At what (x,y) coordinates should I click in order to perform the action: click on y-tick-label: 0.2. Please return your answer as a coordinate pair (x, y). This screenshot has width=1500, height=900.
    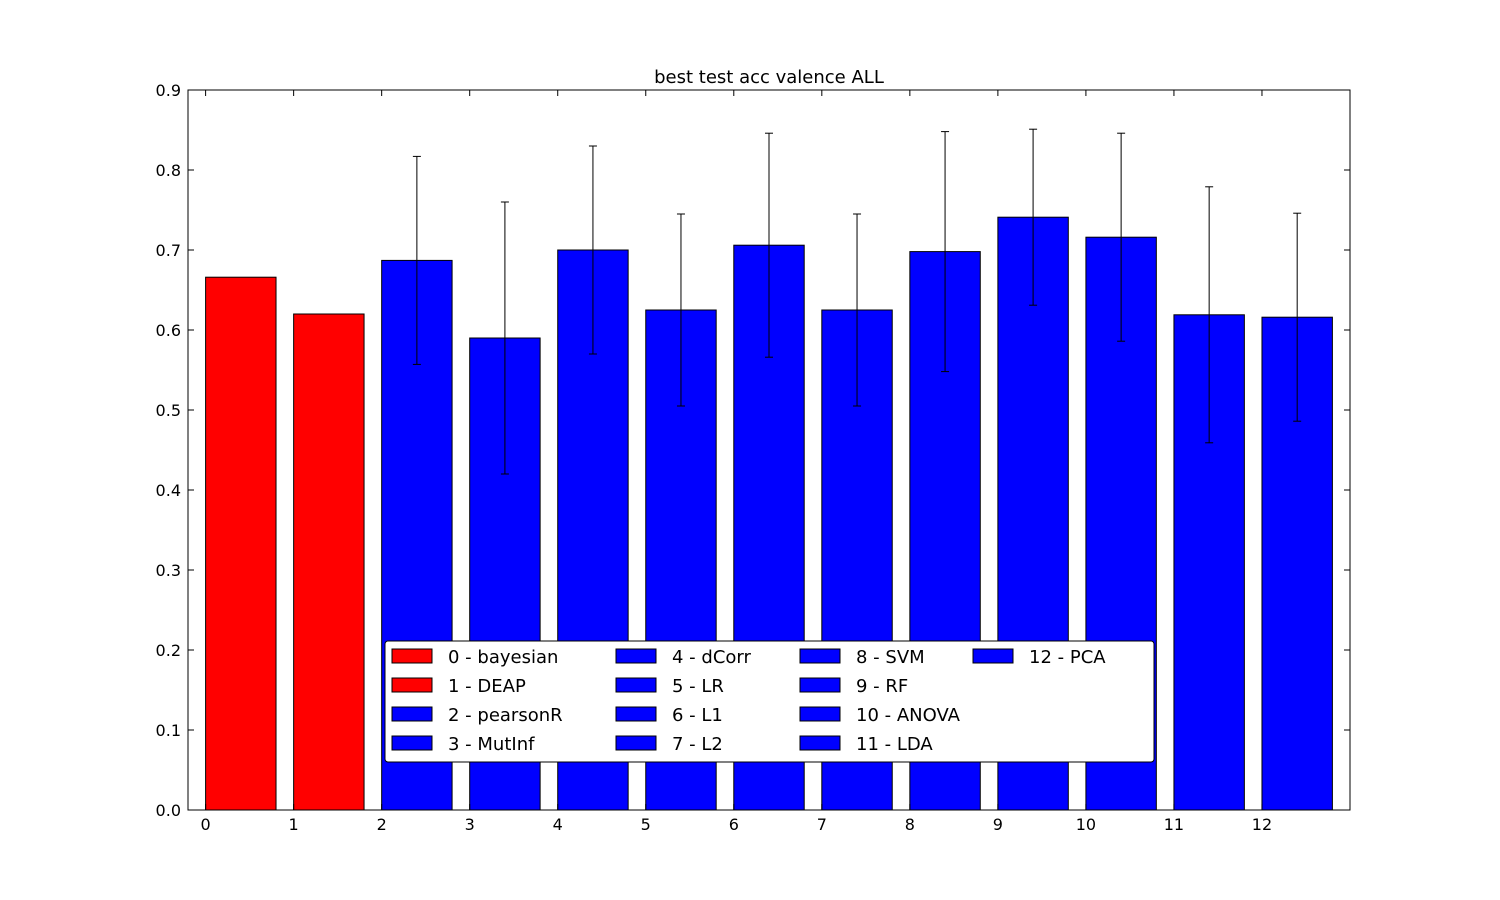
    Looking at the image, I should click on (168, 650).